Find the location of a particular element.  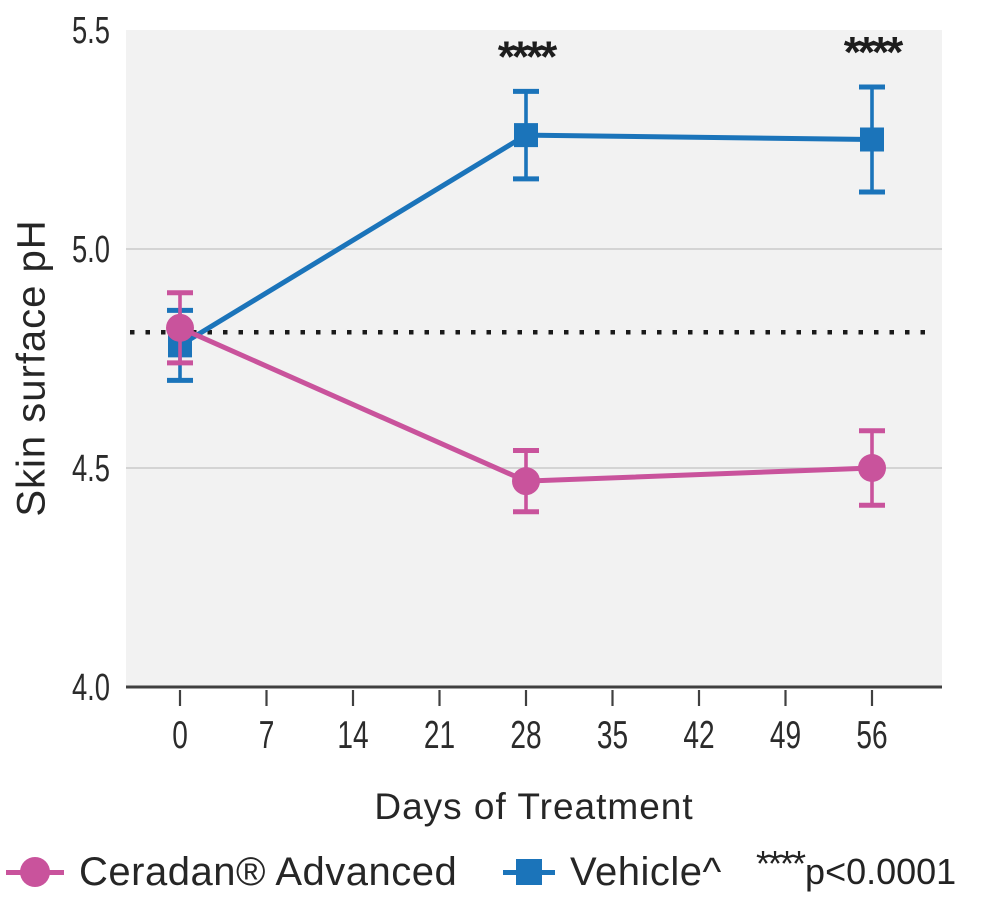

significance-note: **** p<0.0001 is located at coordinates (856, 872).